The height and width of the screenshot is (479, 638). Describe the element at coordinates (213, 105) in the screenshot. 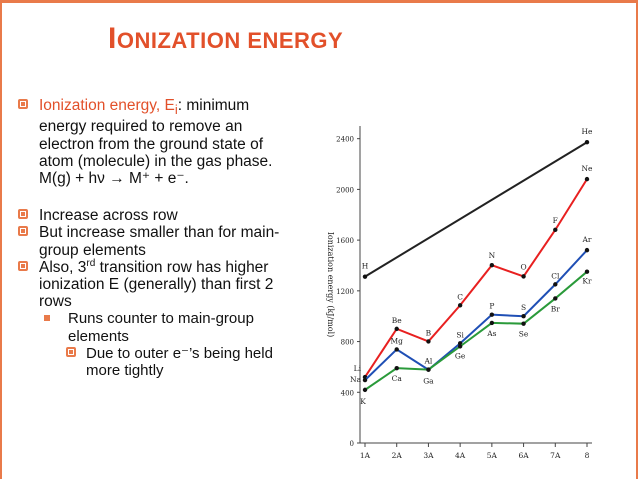

I see `definition-suffix: : minimum` at that location.